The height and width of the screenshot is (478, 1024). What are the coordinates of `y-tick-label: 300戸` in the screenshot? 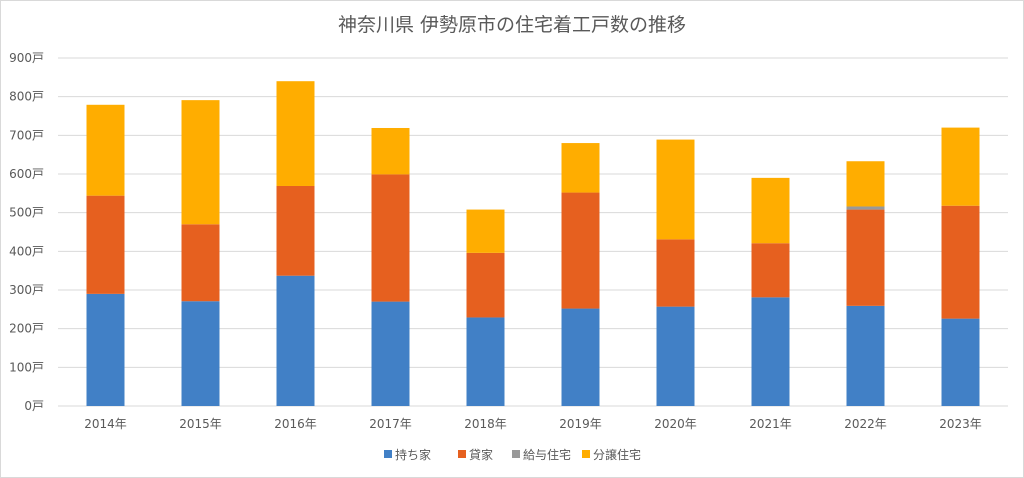 It's located at (26, 290).